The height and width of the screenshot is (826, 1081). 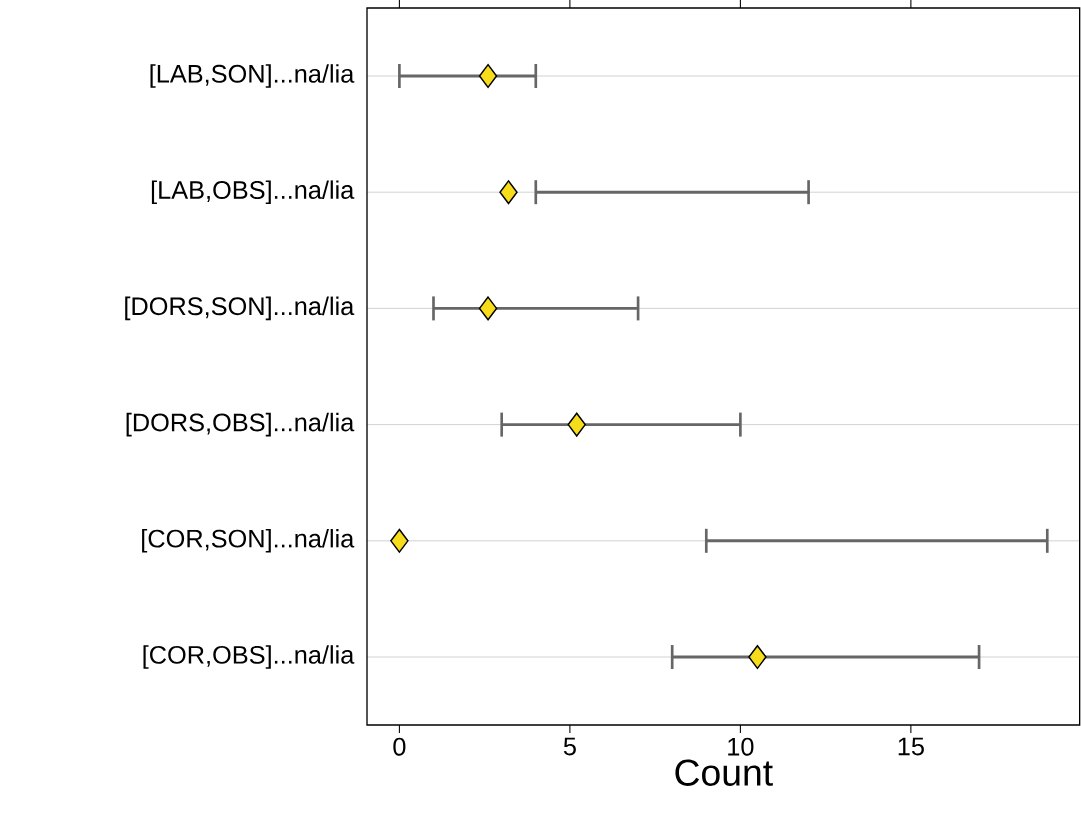 I want to click on x-tick-label: 0, so click(x=399, y=746).